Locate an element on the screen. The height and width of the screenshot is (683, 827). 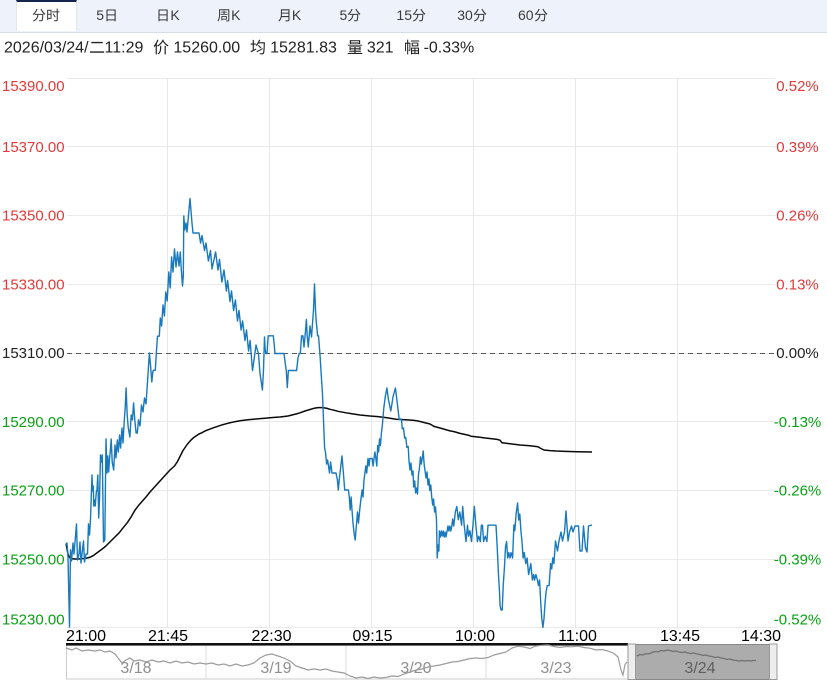
svg-text: 0.13% is located at coordinates (797, 284).